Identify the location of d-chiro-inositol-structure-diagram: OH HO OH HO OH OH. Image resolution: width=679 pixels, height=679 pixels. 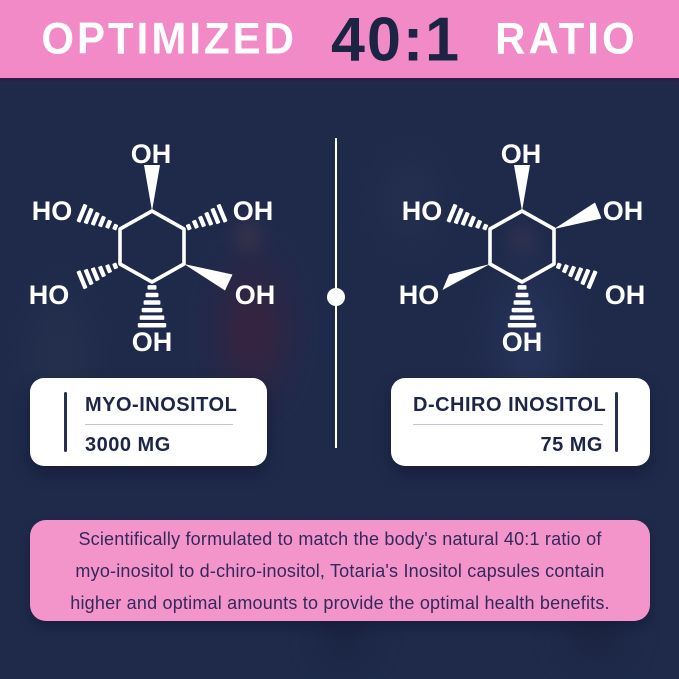
(522, 248).